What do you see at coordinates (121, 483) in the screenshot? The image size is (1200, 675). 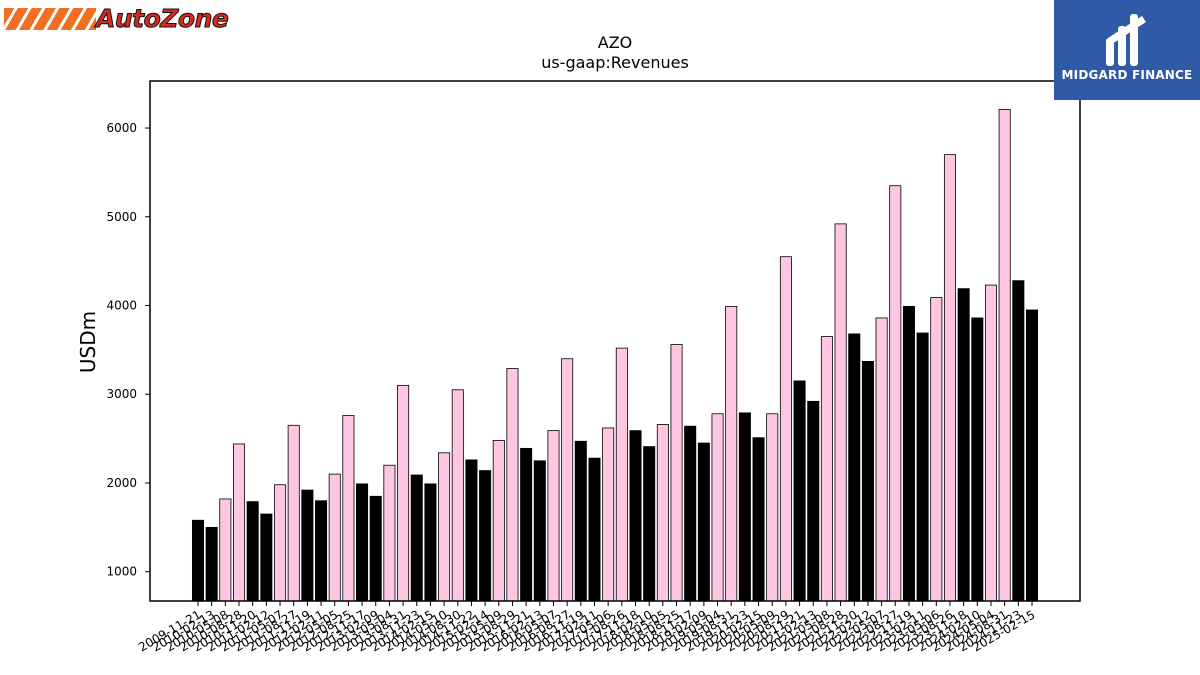 I see `y-tick-label: 2000` at bounding box center [121, 483].